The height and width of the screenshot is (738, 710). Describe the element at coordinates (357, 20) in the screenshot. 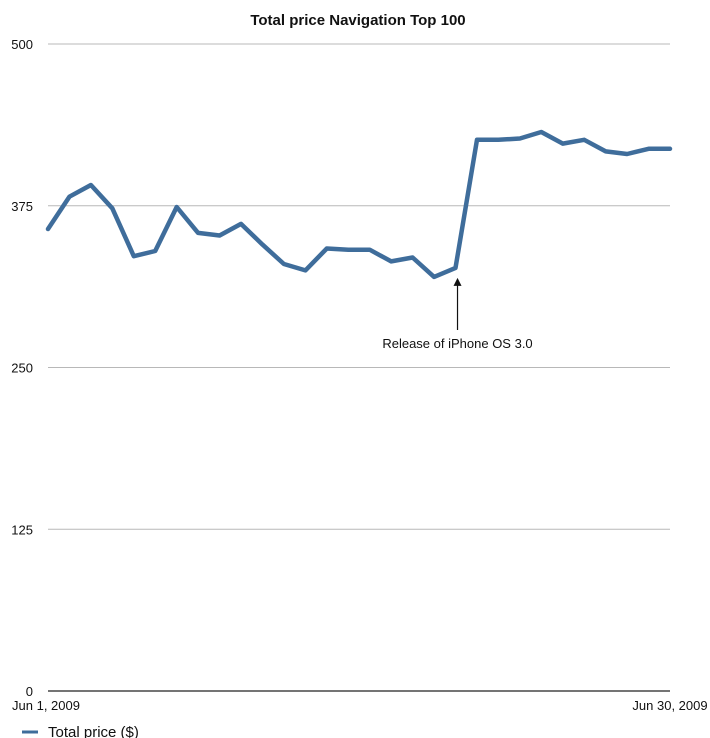

I see `chart-title: Total price Navigation Top 100` at that location.